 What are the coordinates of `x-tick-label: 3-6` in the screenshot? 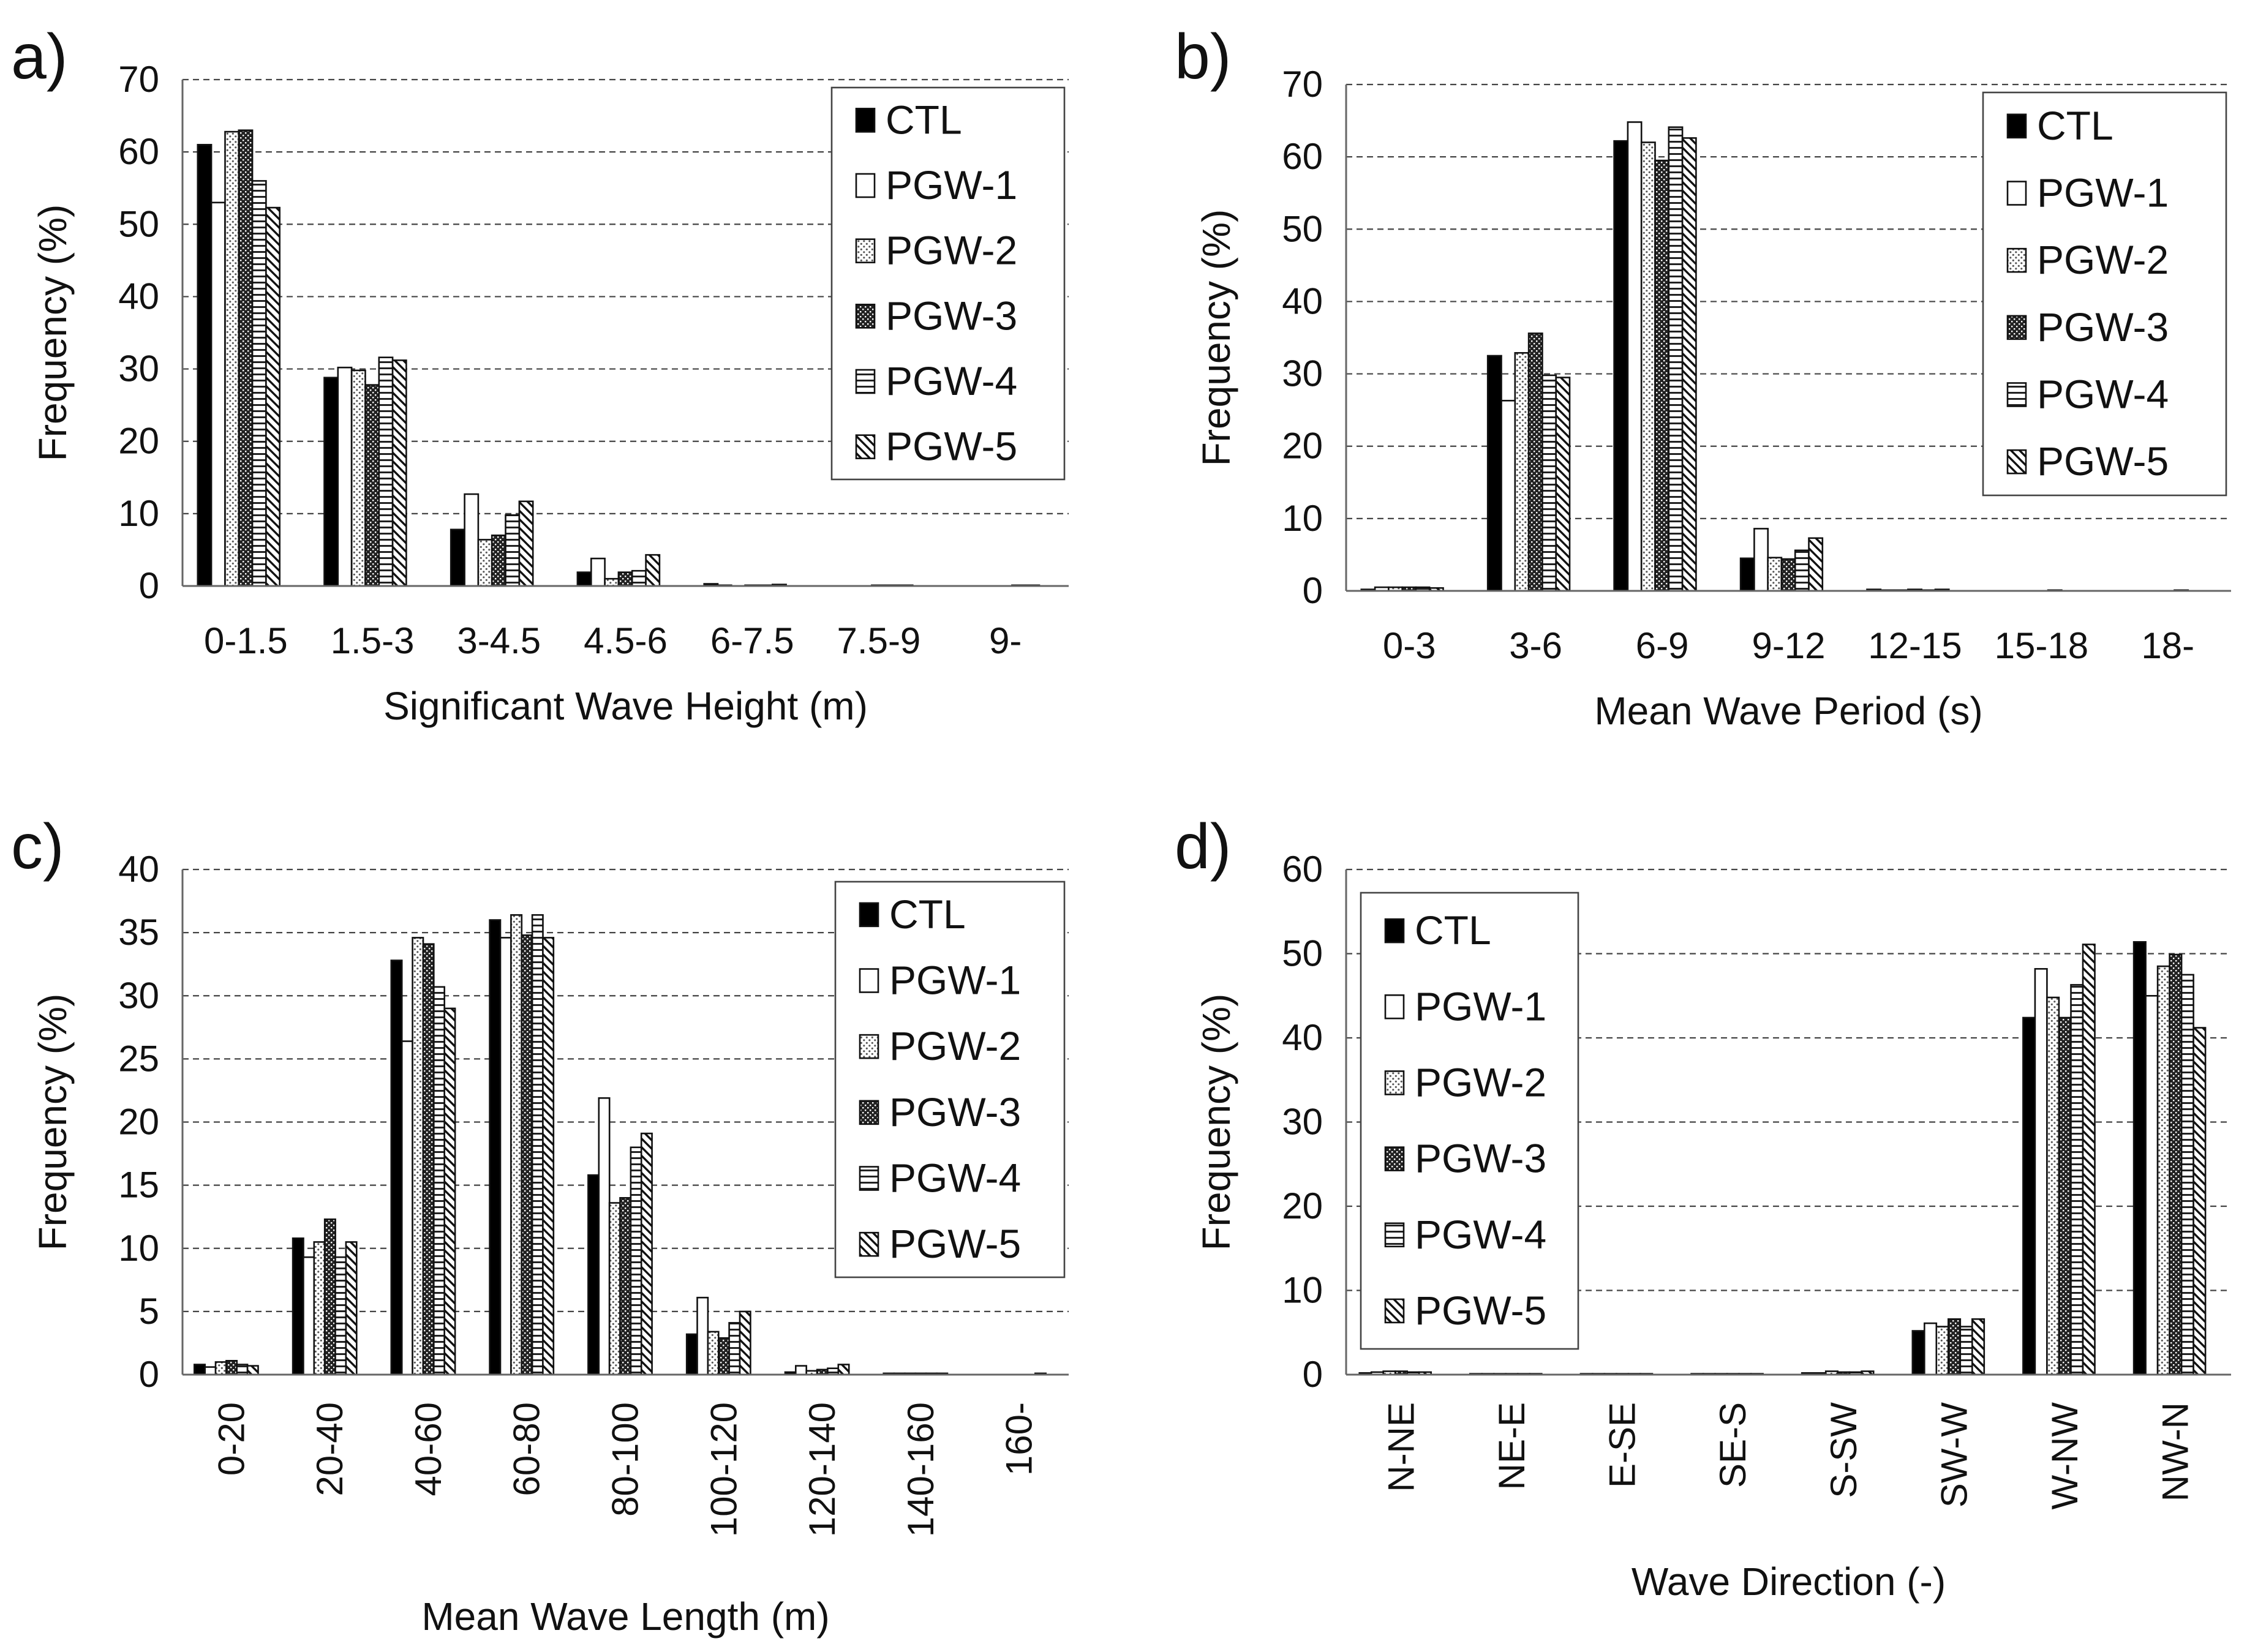 It's located at (1536, 645).